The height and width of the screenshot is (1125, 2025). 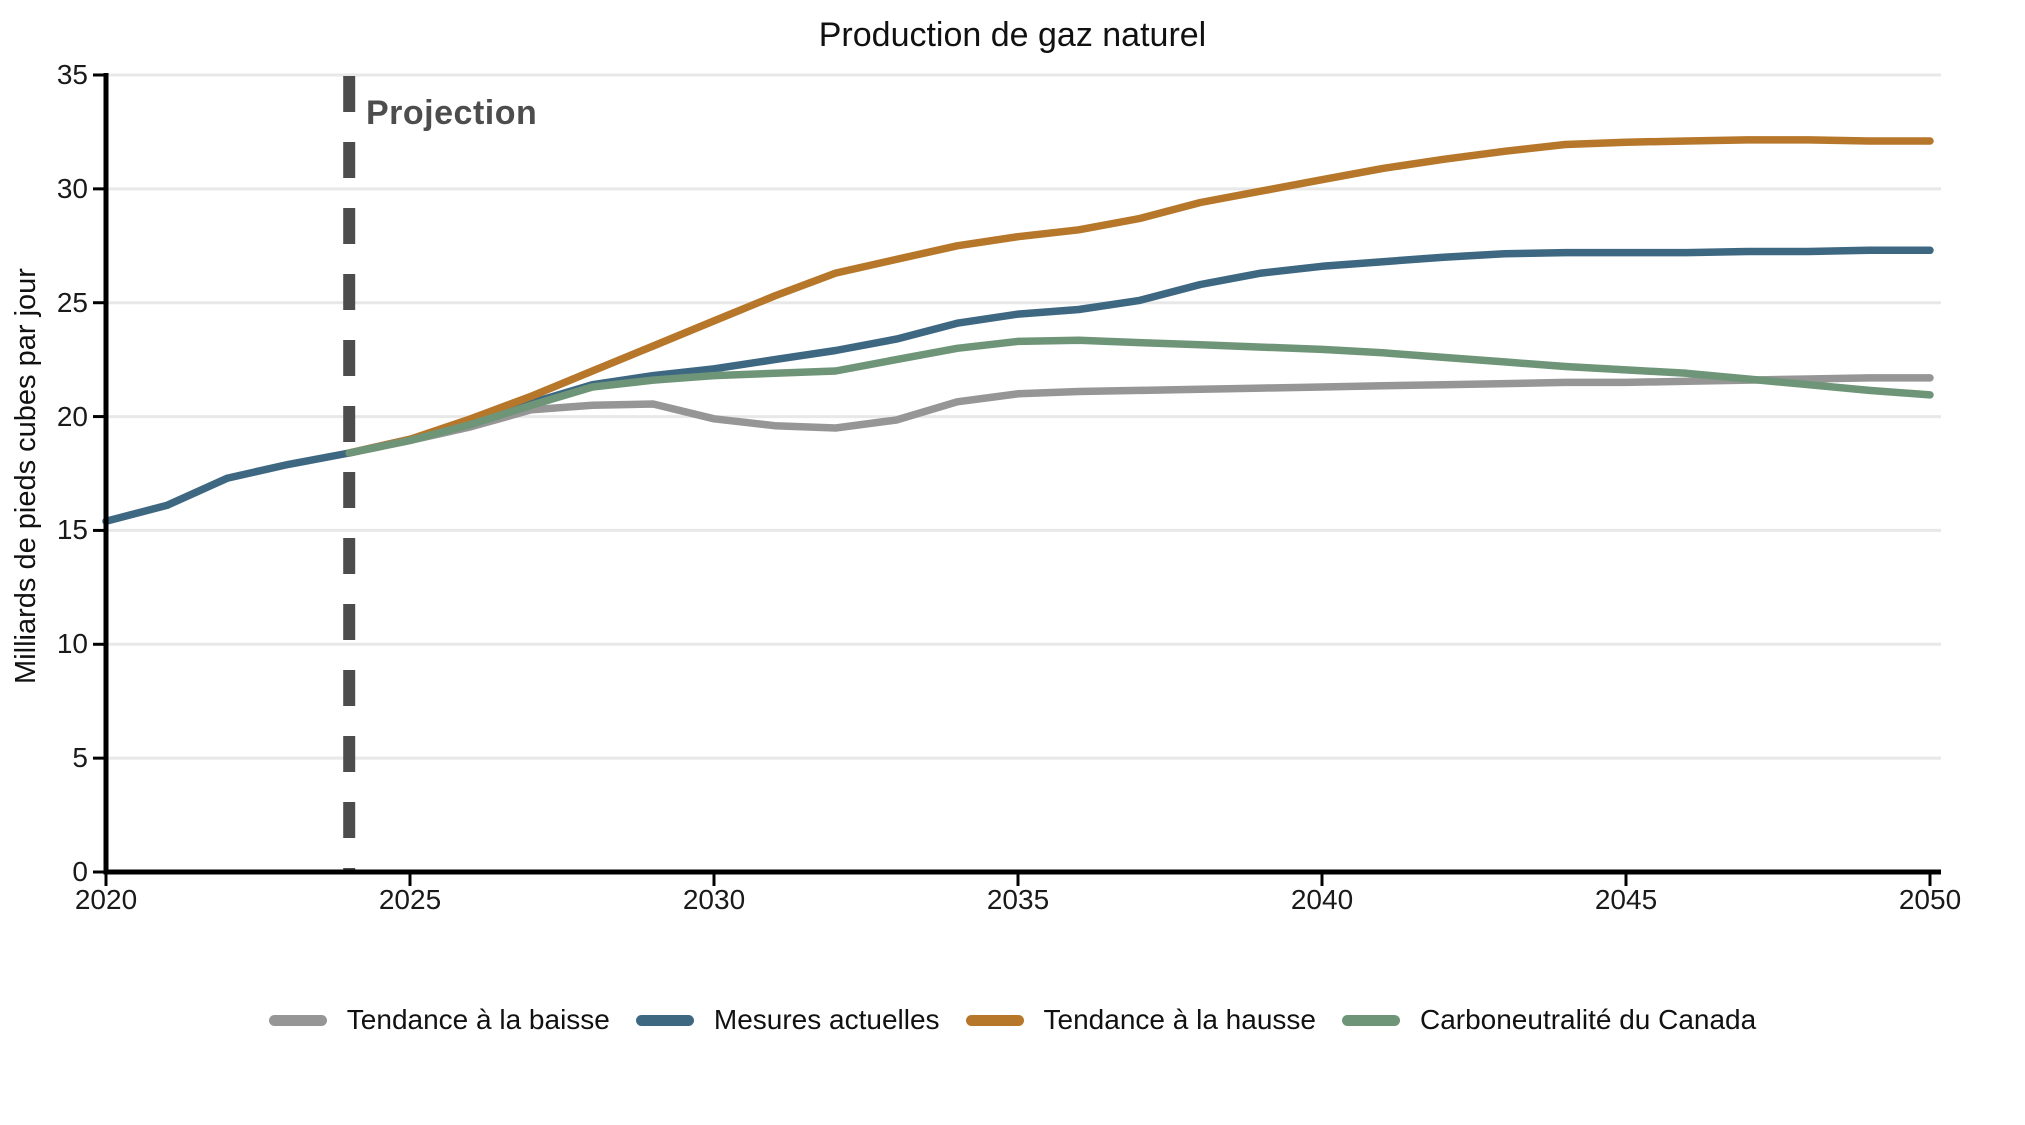 What do you see at coordinates (72, 302) in the screenshot?
I see `y-tick-label: 25` at bounding box center [72, 302].